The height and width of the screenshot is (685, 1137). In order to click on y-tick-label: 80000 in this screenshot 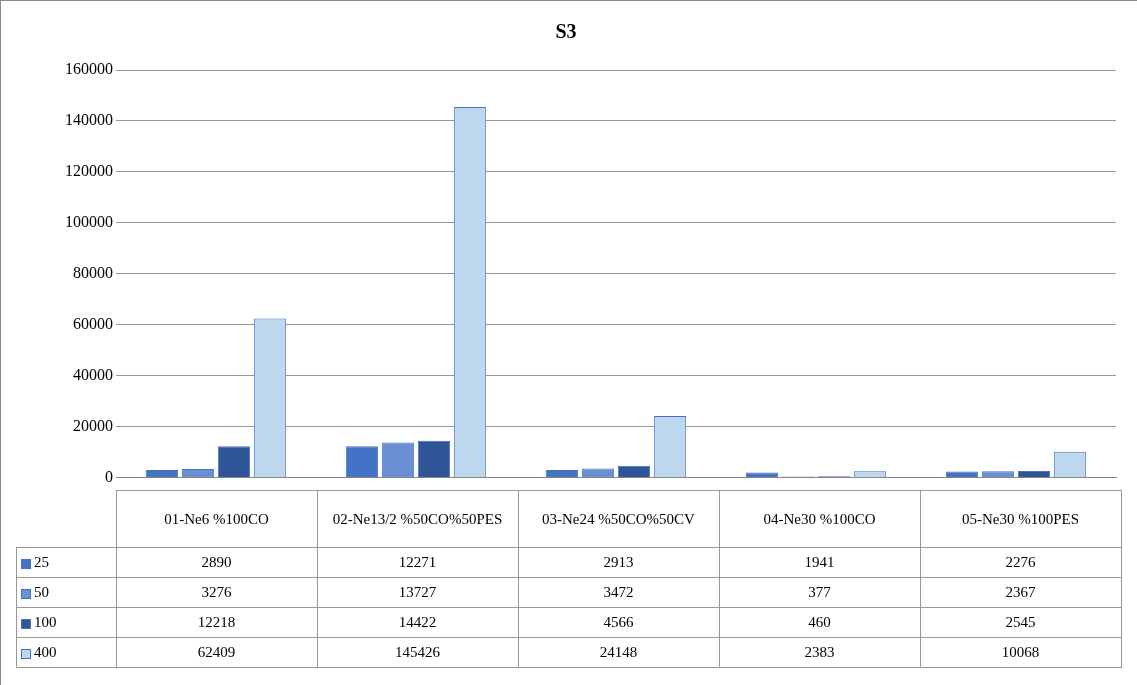, I will do `click(93, 272)`.